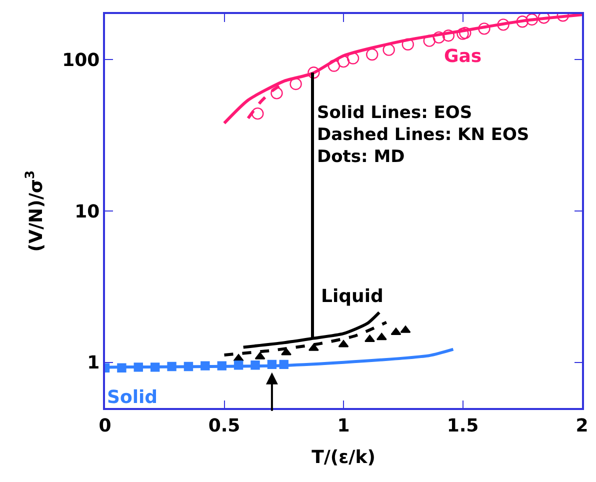 The image size is (596, 482). What do you see at coordinates (343, 425) in the screenshot?
I see `x-tick-label: 1` at bounding box center [343, 425].